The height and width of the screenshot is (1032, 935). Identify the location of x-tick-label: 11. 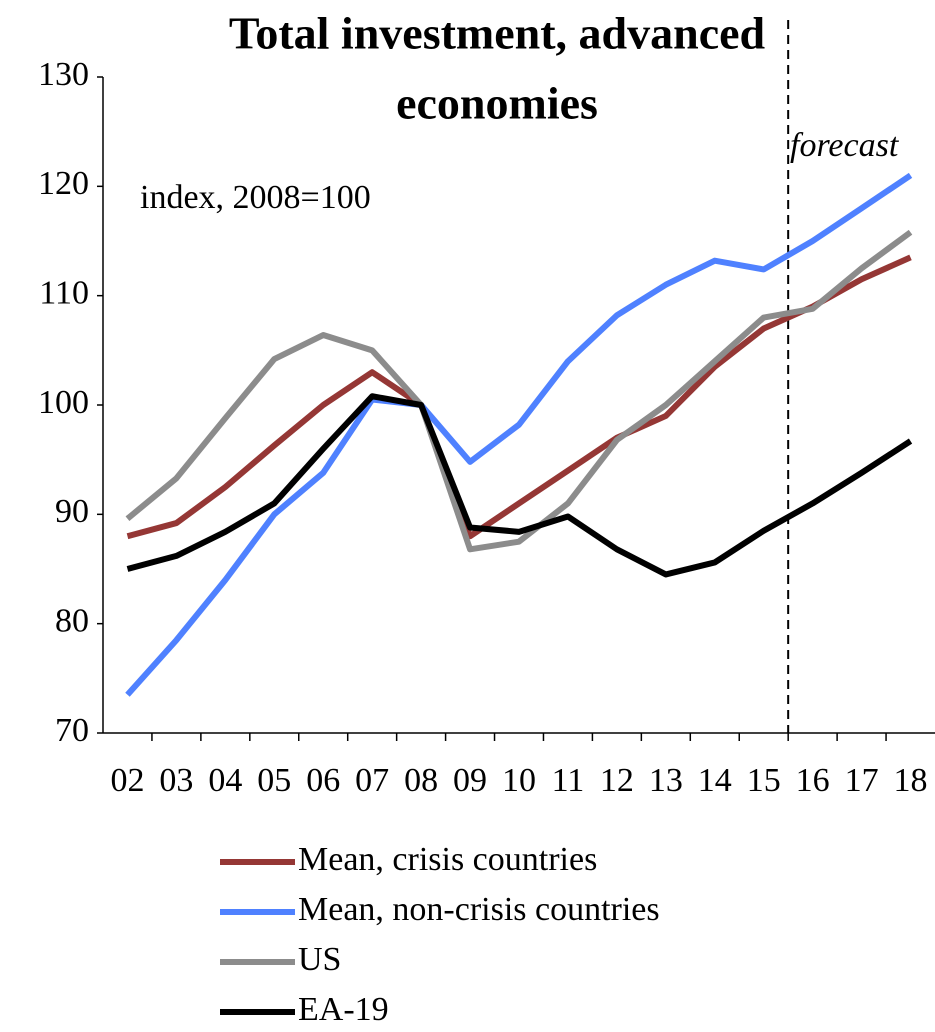
(568, 780).